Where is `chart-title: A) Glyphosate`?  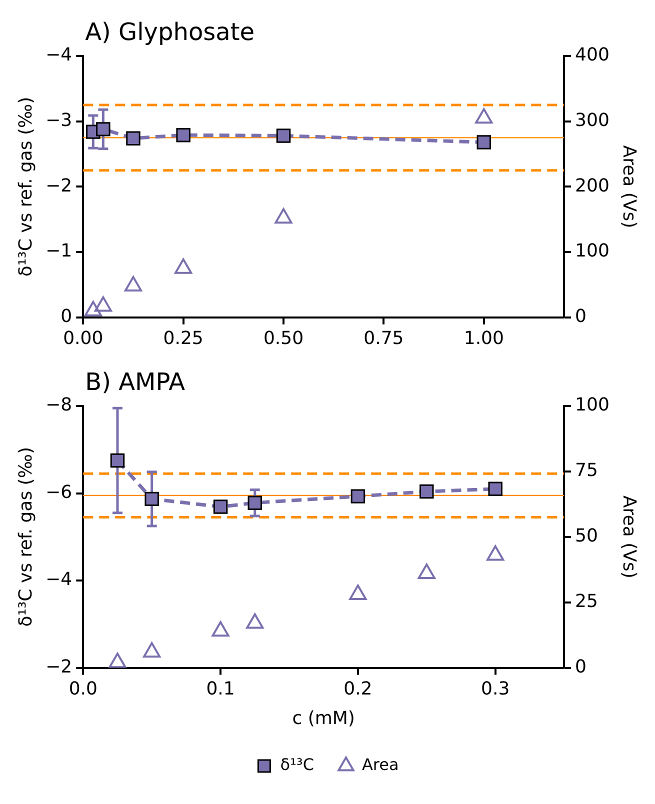
chart-title: A) Glyphosate is located at coordinates (170, 32).